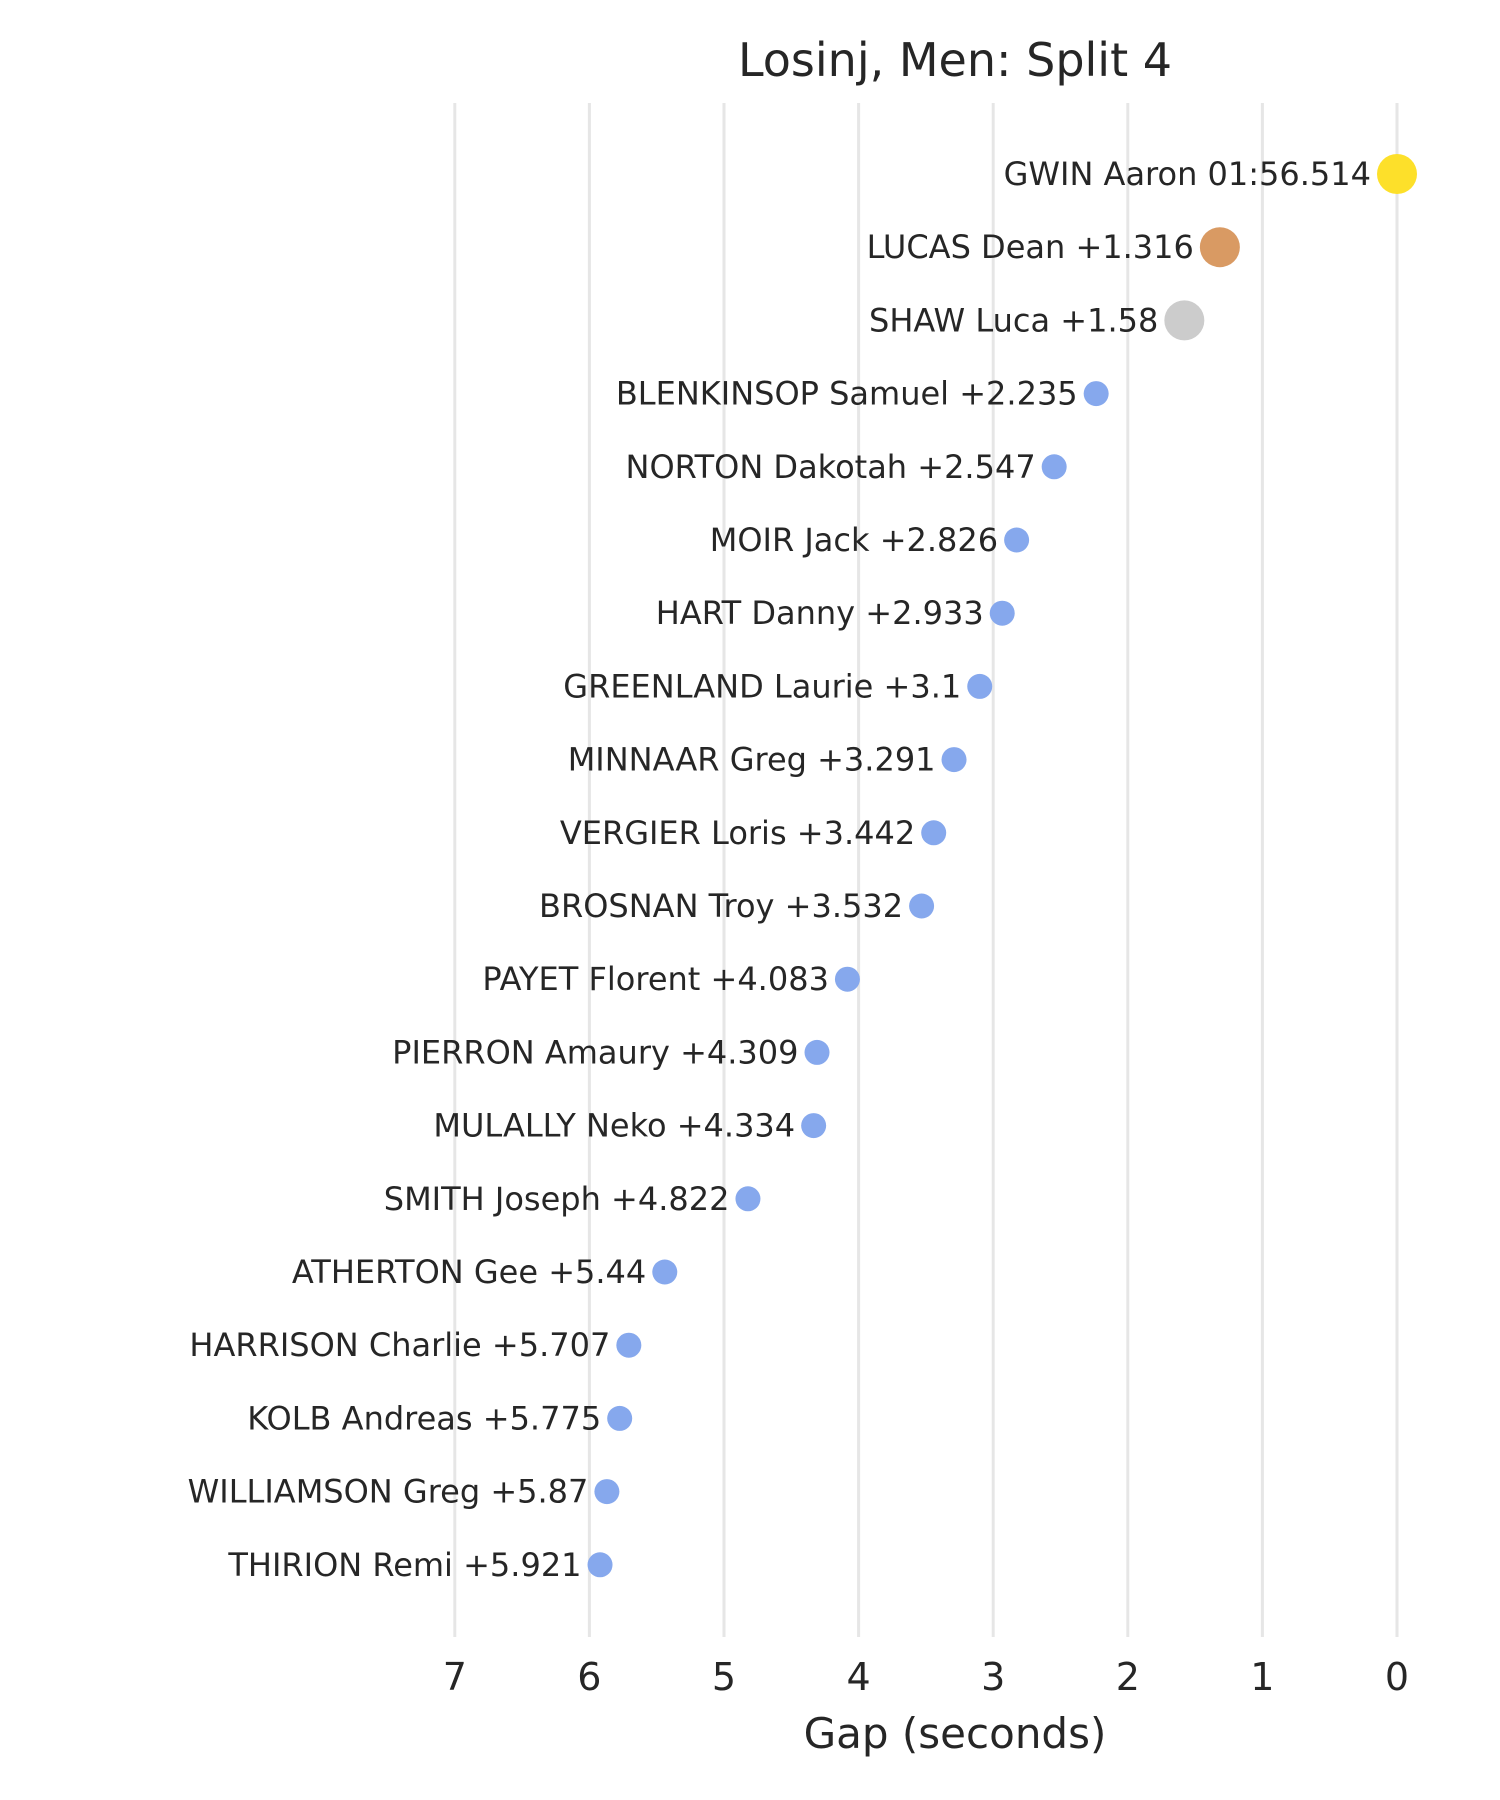 This screenshot has height=1800, width=1500. What do you see at coordinates (854, 540) in the screenshot?
I see `data-point-label: MOIR Jack +2.826` at bounding box center [854, 540].